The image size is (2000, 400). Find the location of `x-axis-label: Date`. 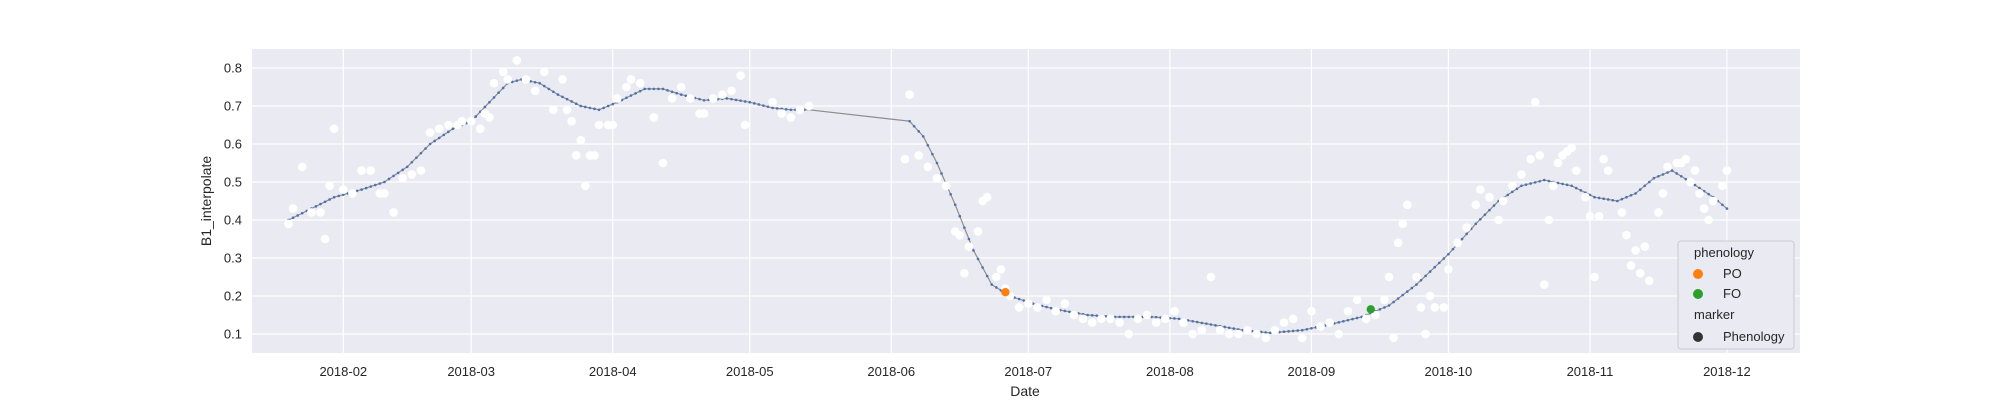

x-axis-label: Date is located at coordinates (1025, 391).